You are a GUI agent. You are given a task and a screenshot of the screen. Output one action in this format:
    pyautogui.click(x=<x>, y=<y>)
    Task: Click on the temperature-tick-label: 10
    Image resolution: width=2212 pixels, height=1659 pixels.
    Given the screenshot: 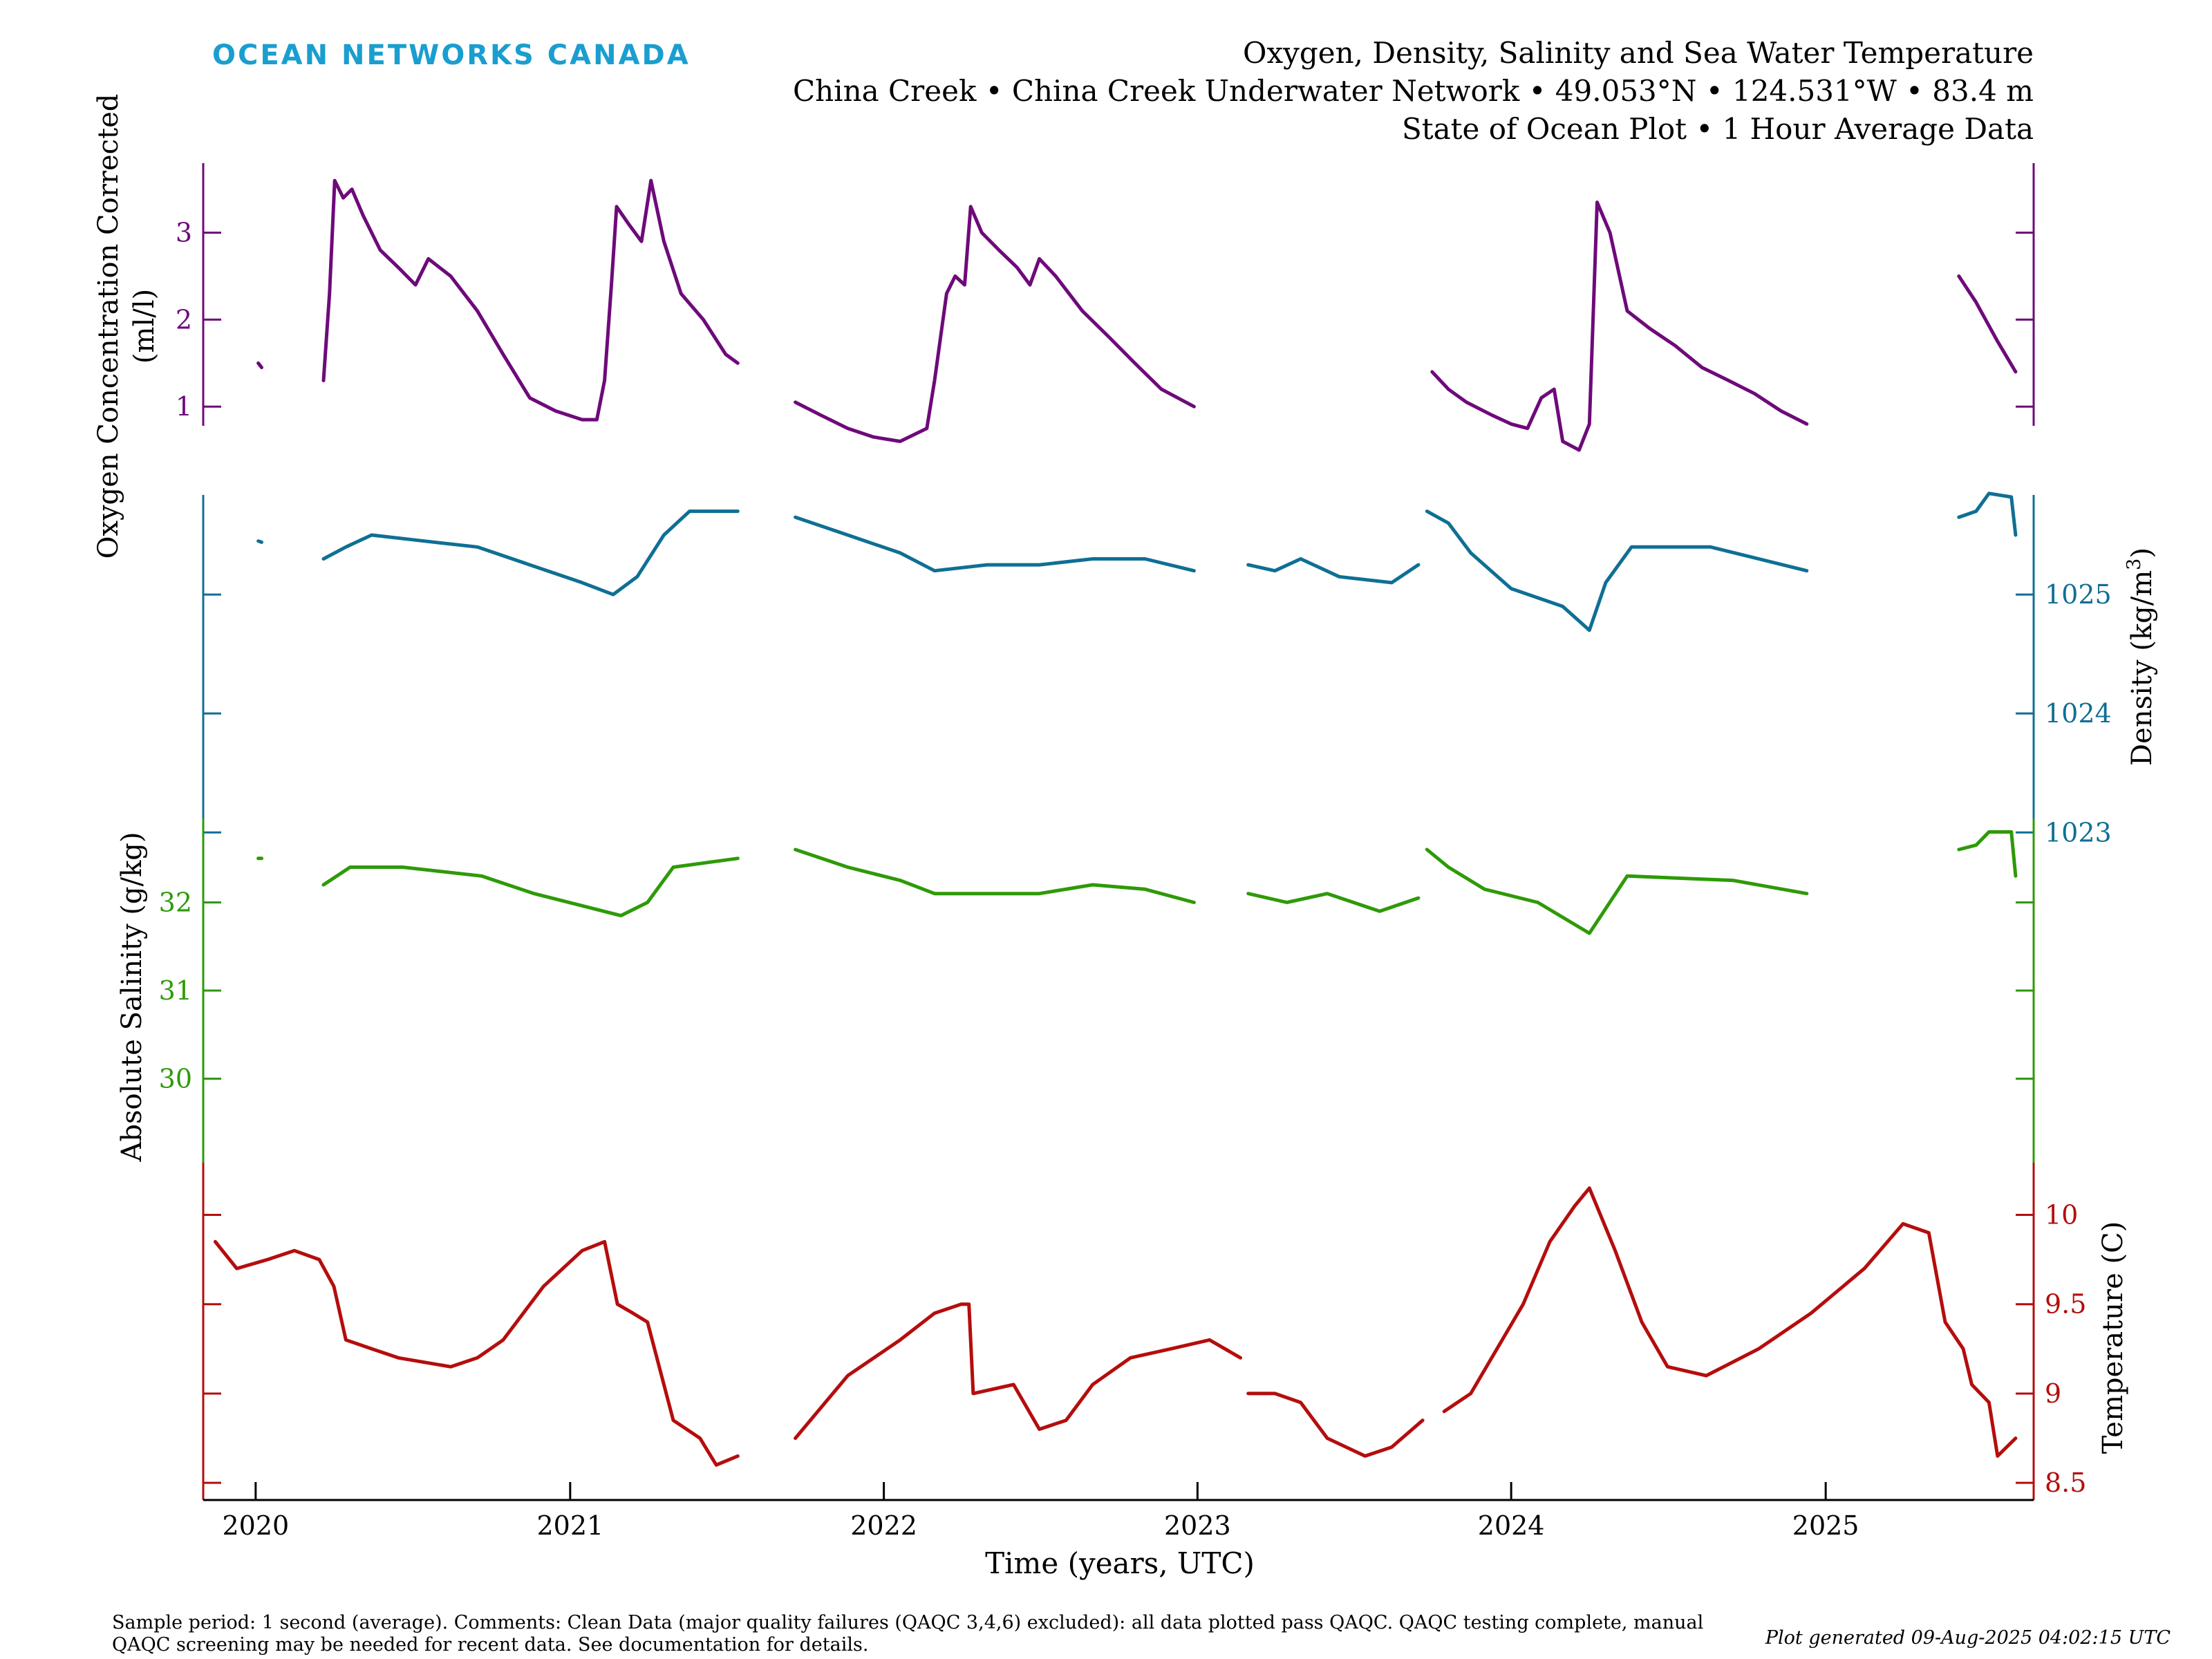 What is the action you would take?
    pyautogui.click(x=2061, y=1215)
    